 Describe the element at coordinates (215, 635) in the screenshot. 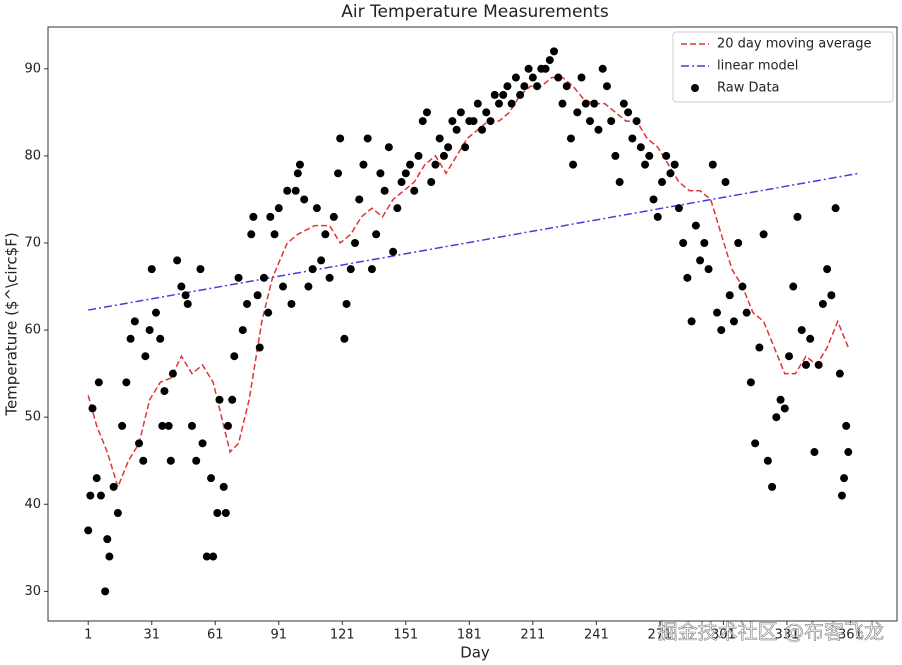

I see `x-tick-label: 61` at that location.